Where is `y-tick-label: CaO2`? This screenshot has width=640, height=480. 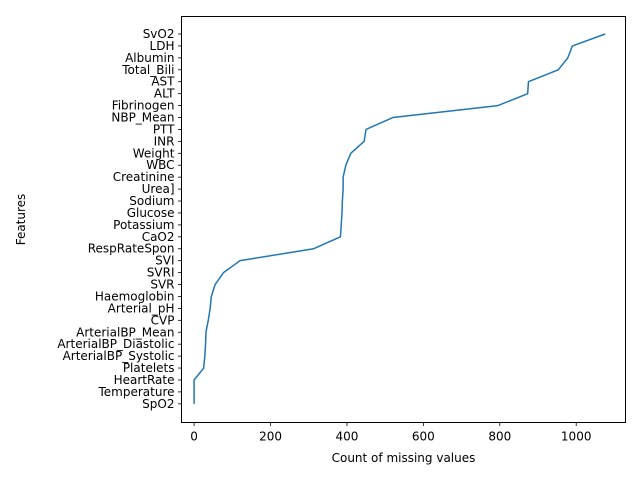
y-tick-label: CaO2 is located at coordinates (158, 237).